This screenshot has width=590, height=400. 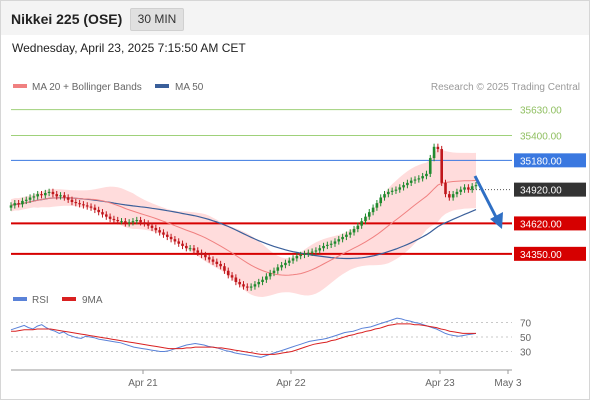 I want to click on rsi-tick-label: 50, so click(x=526, y=338).